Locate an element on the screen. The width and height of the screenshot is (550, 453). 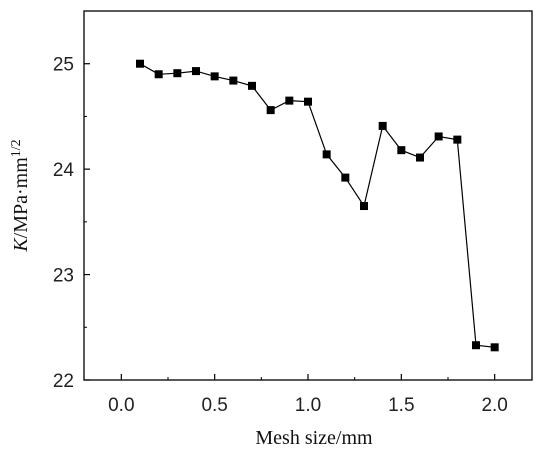
x-tick-label: 1.5 is located at coordinates (401, 405).